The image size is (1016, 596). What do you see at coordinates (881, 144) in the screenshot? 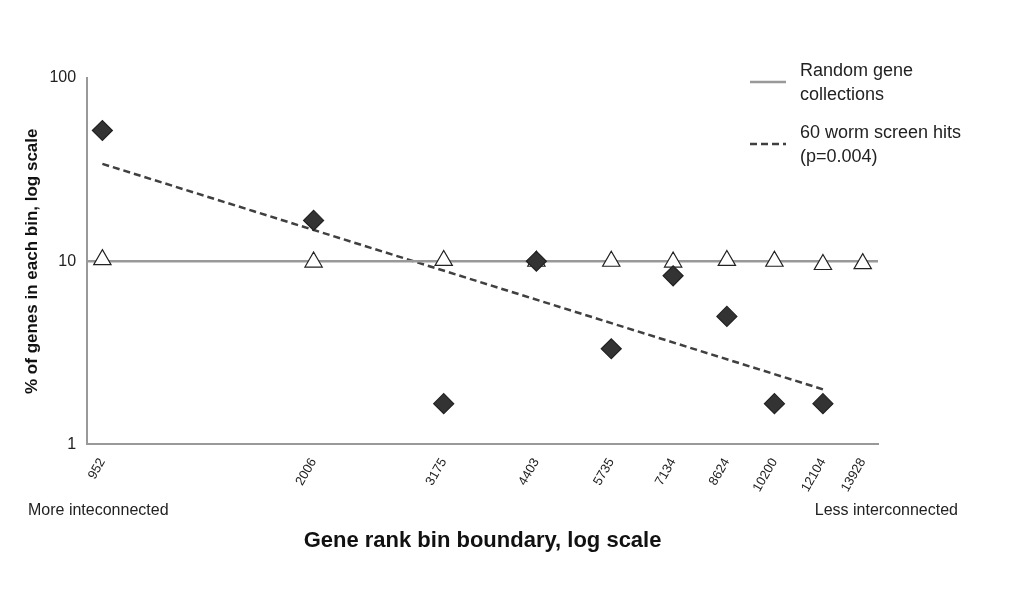
I see `legend-label: 60 worm screen hits (p=0.004)` at bounding box center [881, 144].